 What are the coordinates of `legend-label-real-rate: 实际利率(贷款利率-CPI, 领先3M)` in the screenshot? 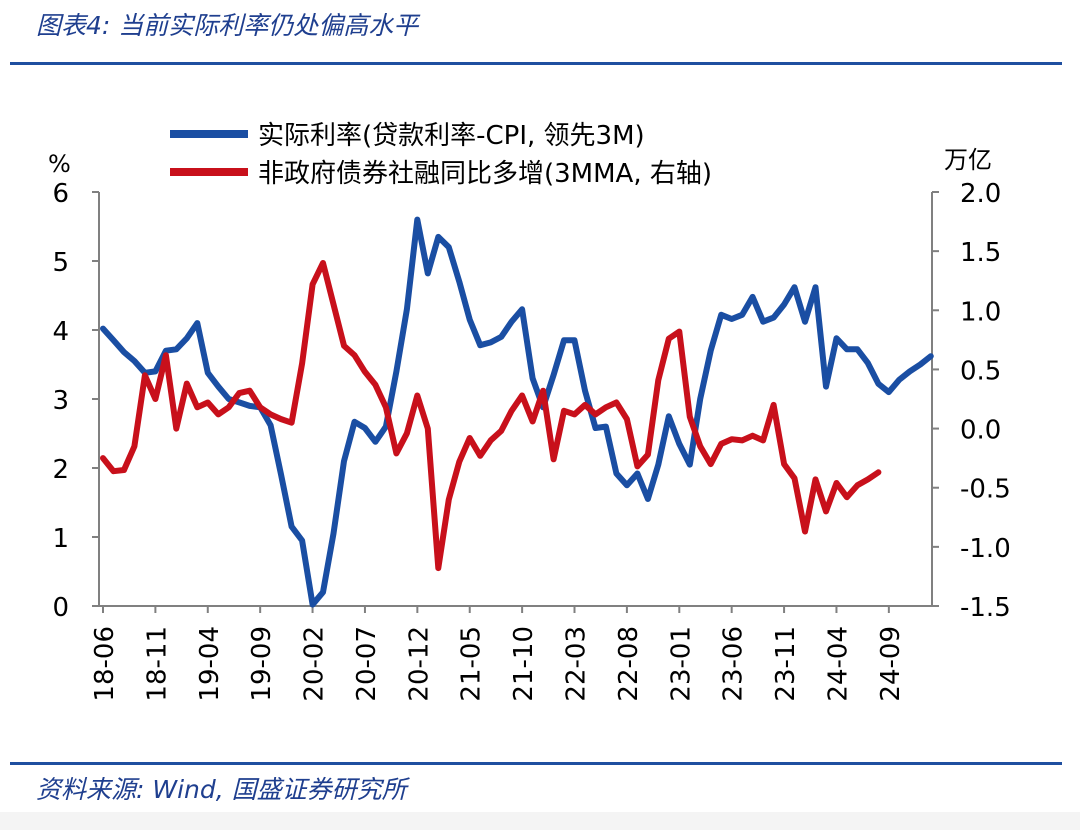 It's located at (451, 136).